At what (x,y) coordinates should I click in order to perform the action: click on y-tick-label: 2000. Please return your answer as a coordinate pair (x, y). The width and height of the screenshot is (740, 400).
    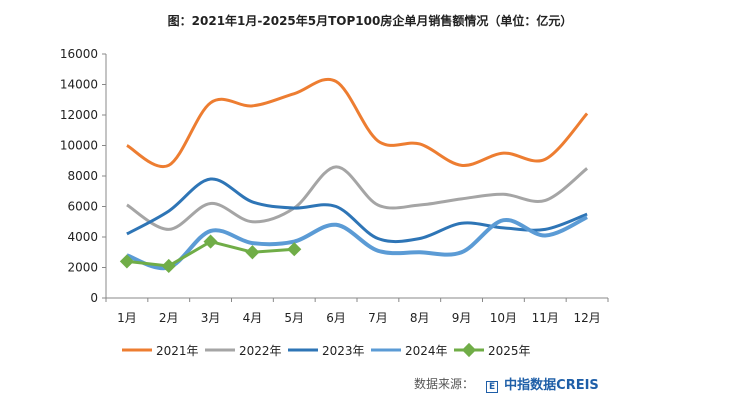
    Looking at the image, I should click on (82, 268).